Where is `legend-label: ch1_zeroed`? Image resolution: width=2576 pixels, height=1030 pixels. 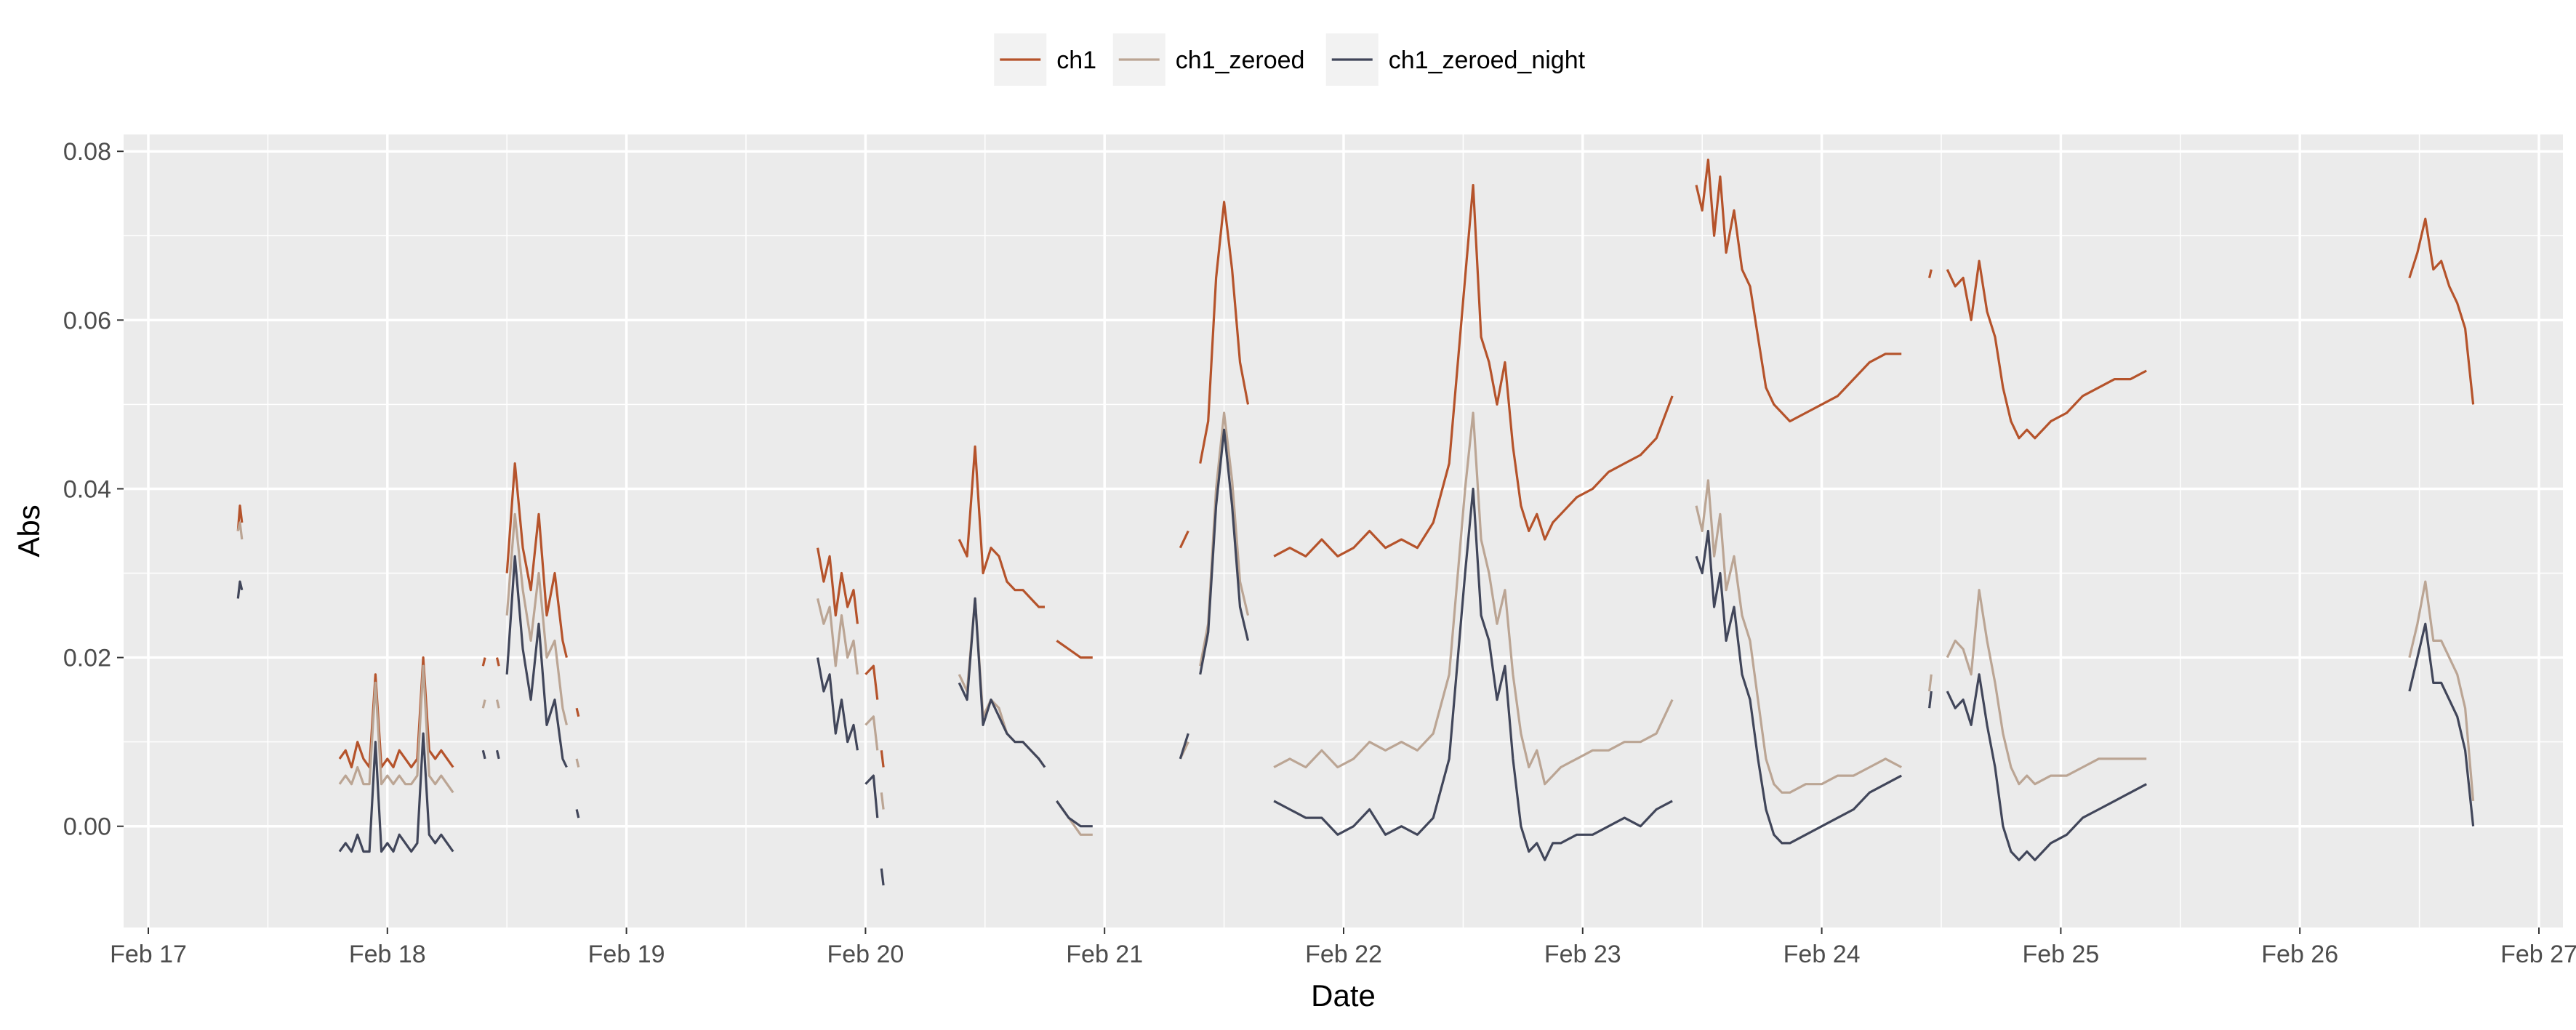 legend-label: ch1_zeroed is located at coordinates (1240, 61).